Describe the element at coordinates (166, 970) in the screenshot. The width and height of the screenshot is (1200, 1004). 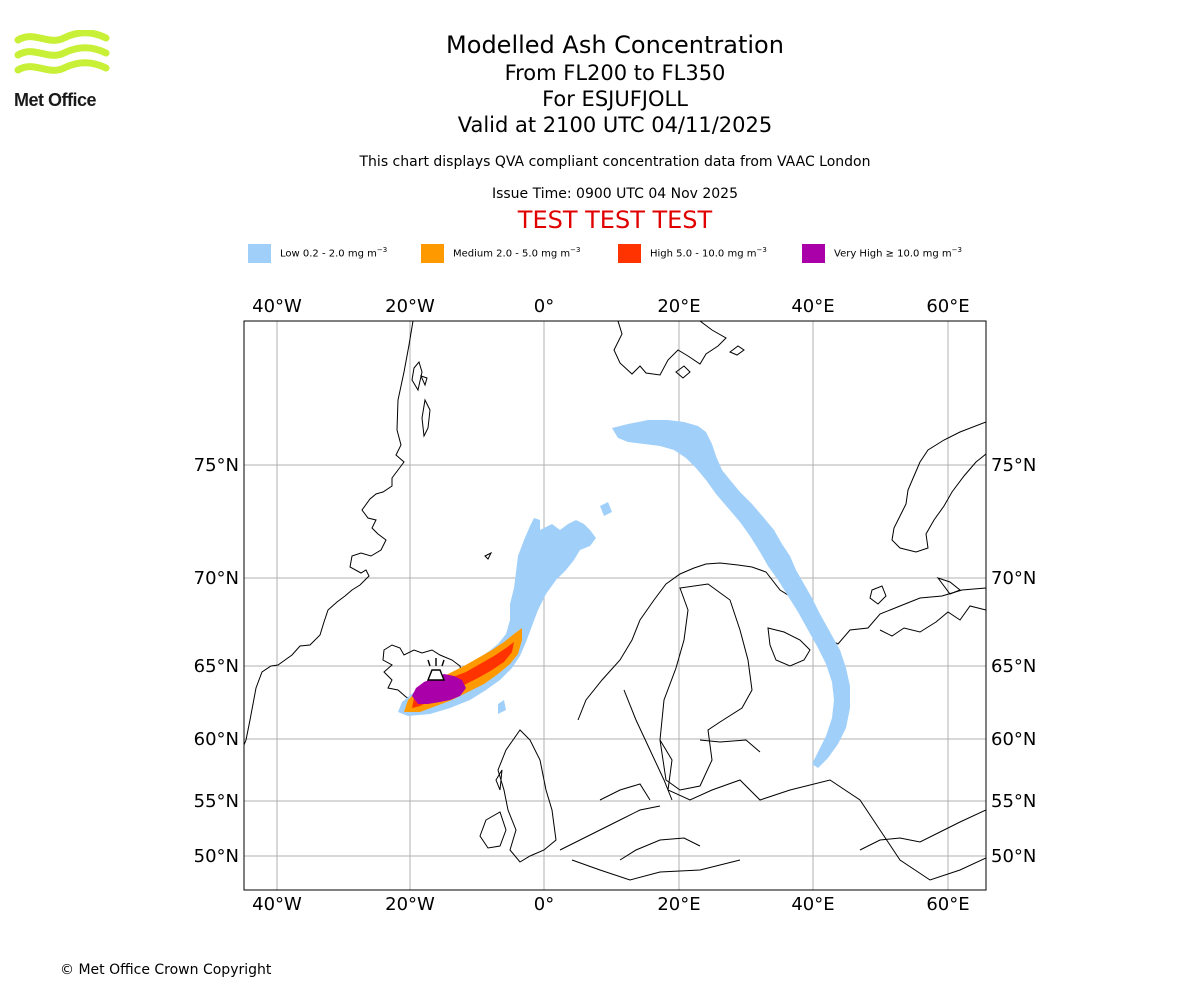
I see `copyright: © Met Office Crown Copyright` at that location.